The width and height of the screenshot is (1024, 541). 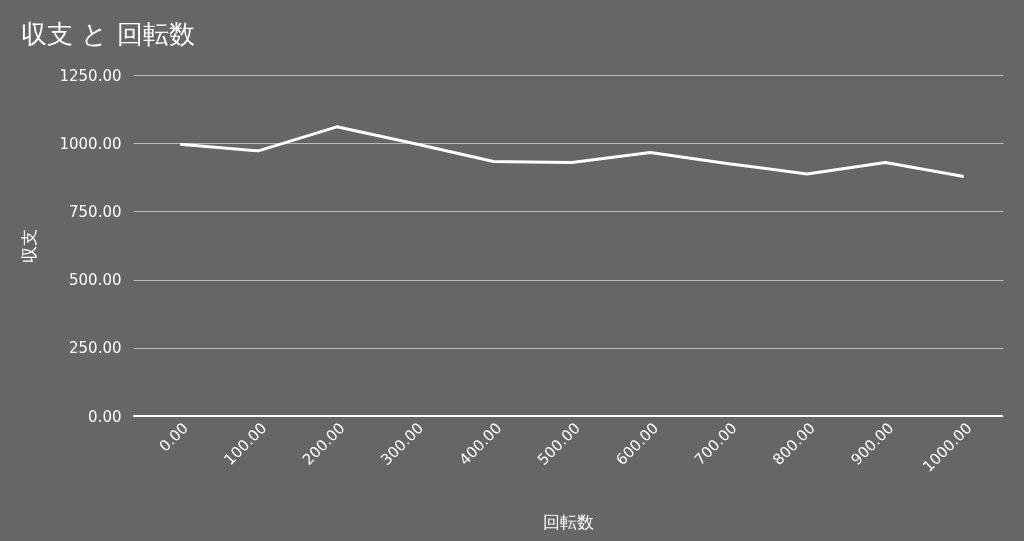 I want to click on y-tick-label: 250.00, so click(x=95, y=348).